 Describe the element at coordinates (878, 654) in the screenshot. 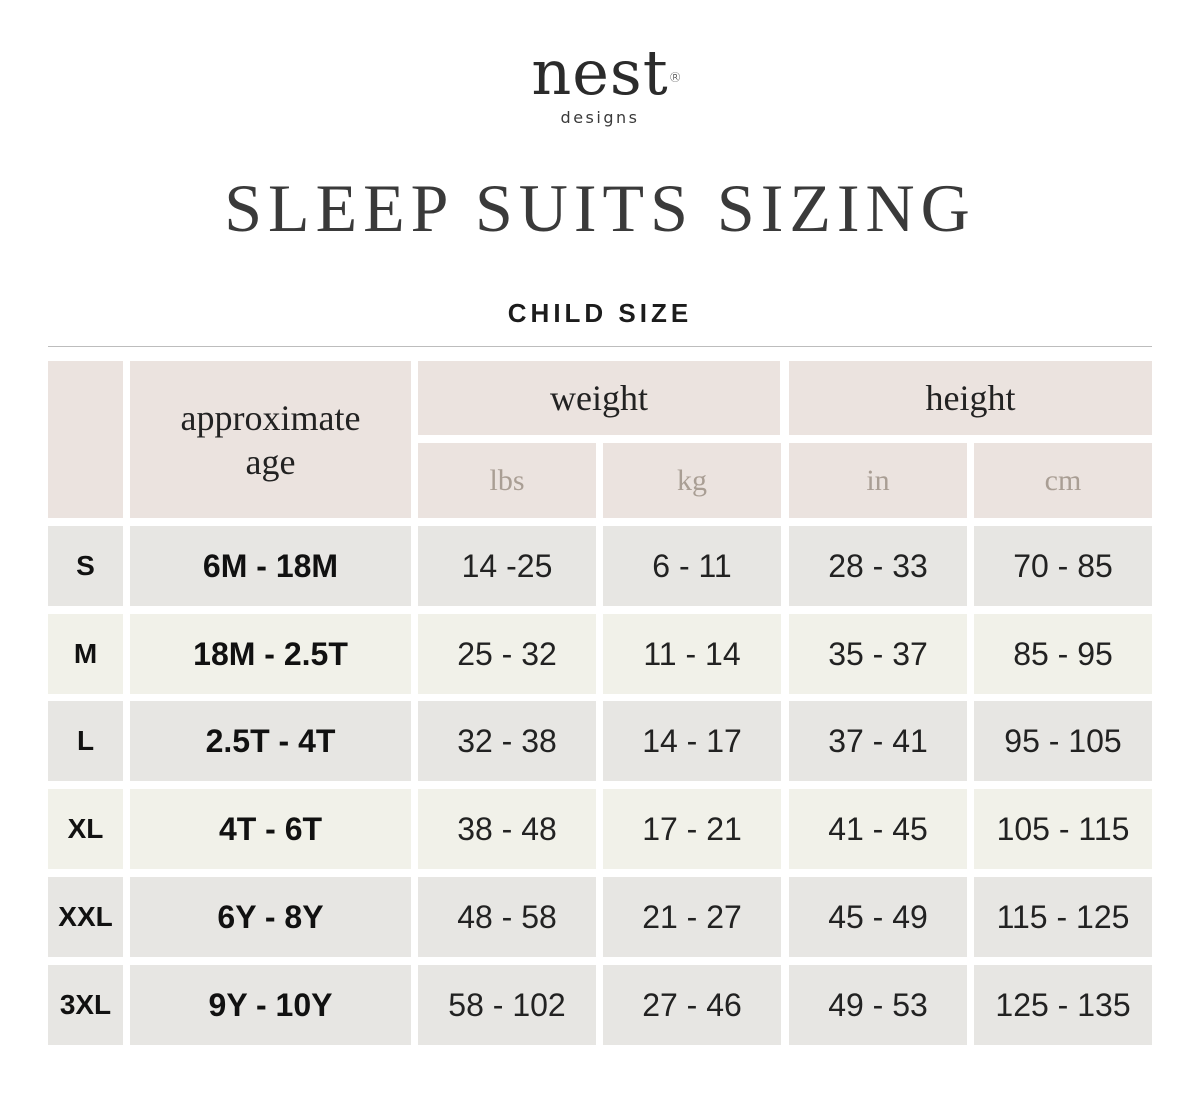

I see `height-in-cell: 35 - 37` at that location.